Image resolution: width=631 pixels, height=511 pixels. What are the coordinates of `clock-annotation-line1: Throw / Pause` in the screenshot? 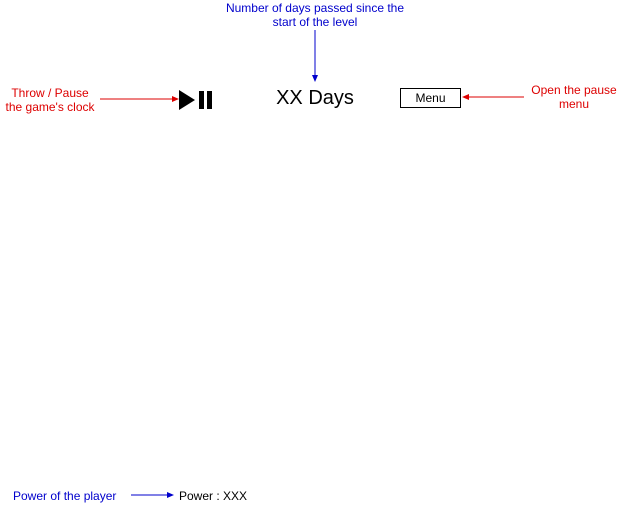 It's located at (50, 93).